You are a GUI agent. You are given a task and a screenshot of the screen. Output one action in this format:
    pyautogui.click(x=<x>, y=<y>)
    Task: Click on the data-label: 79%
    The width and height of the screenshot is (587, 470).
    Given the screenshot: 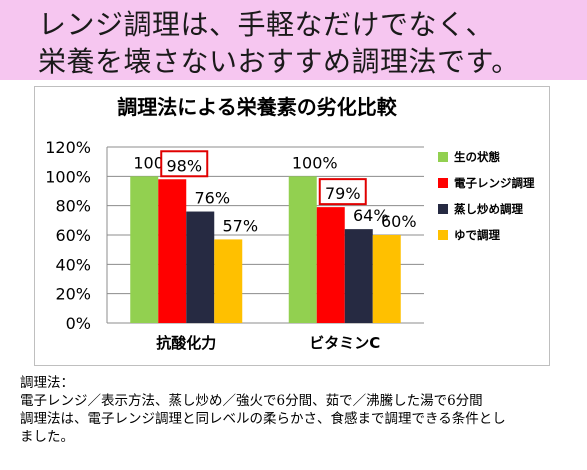 What is the action you would take?
    pyautogui.click(x=343, y=193)
    